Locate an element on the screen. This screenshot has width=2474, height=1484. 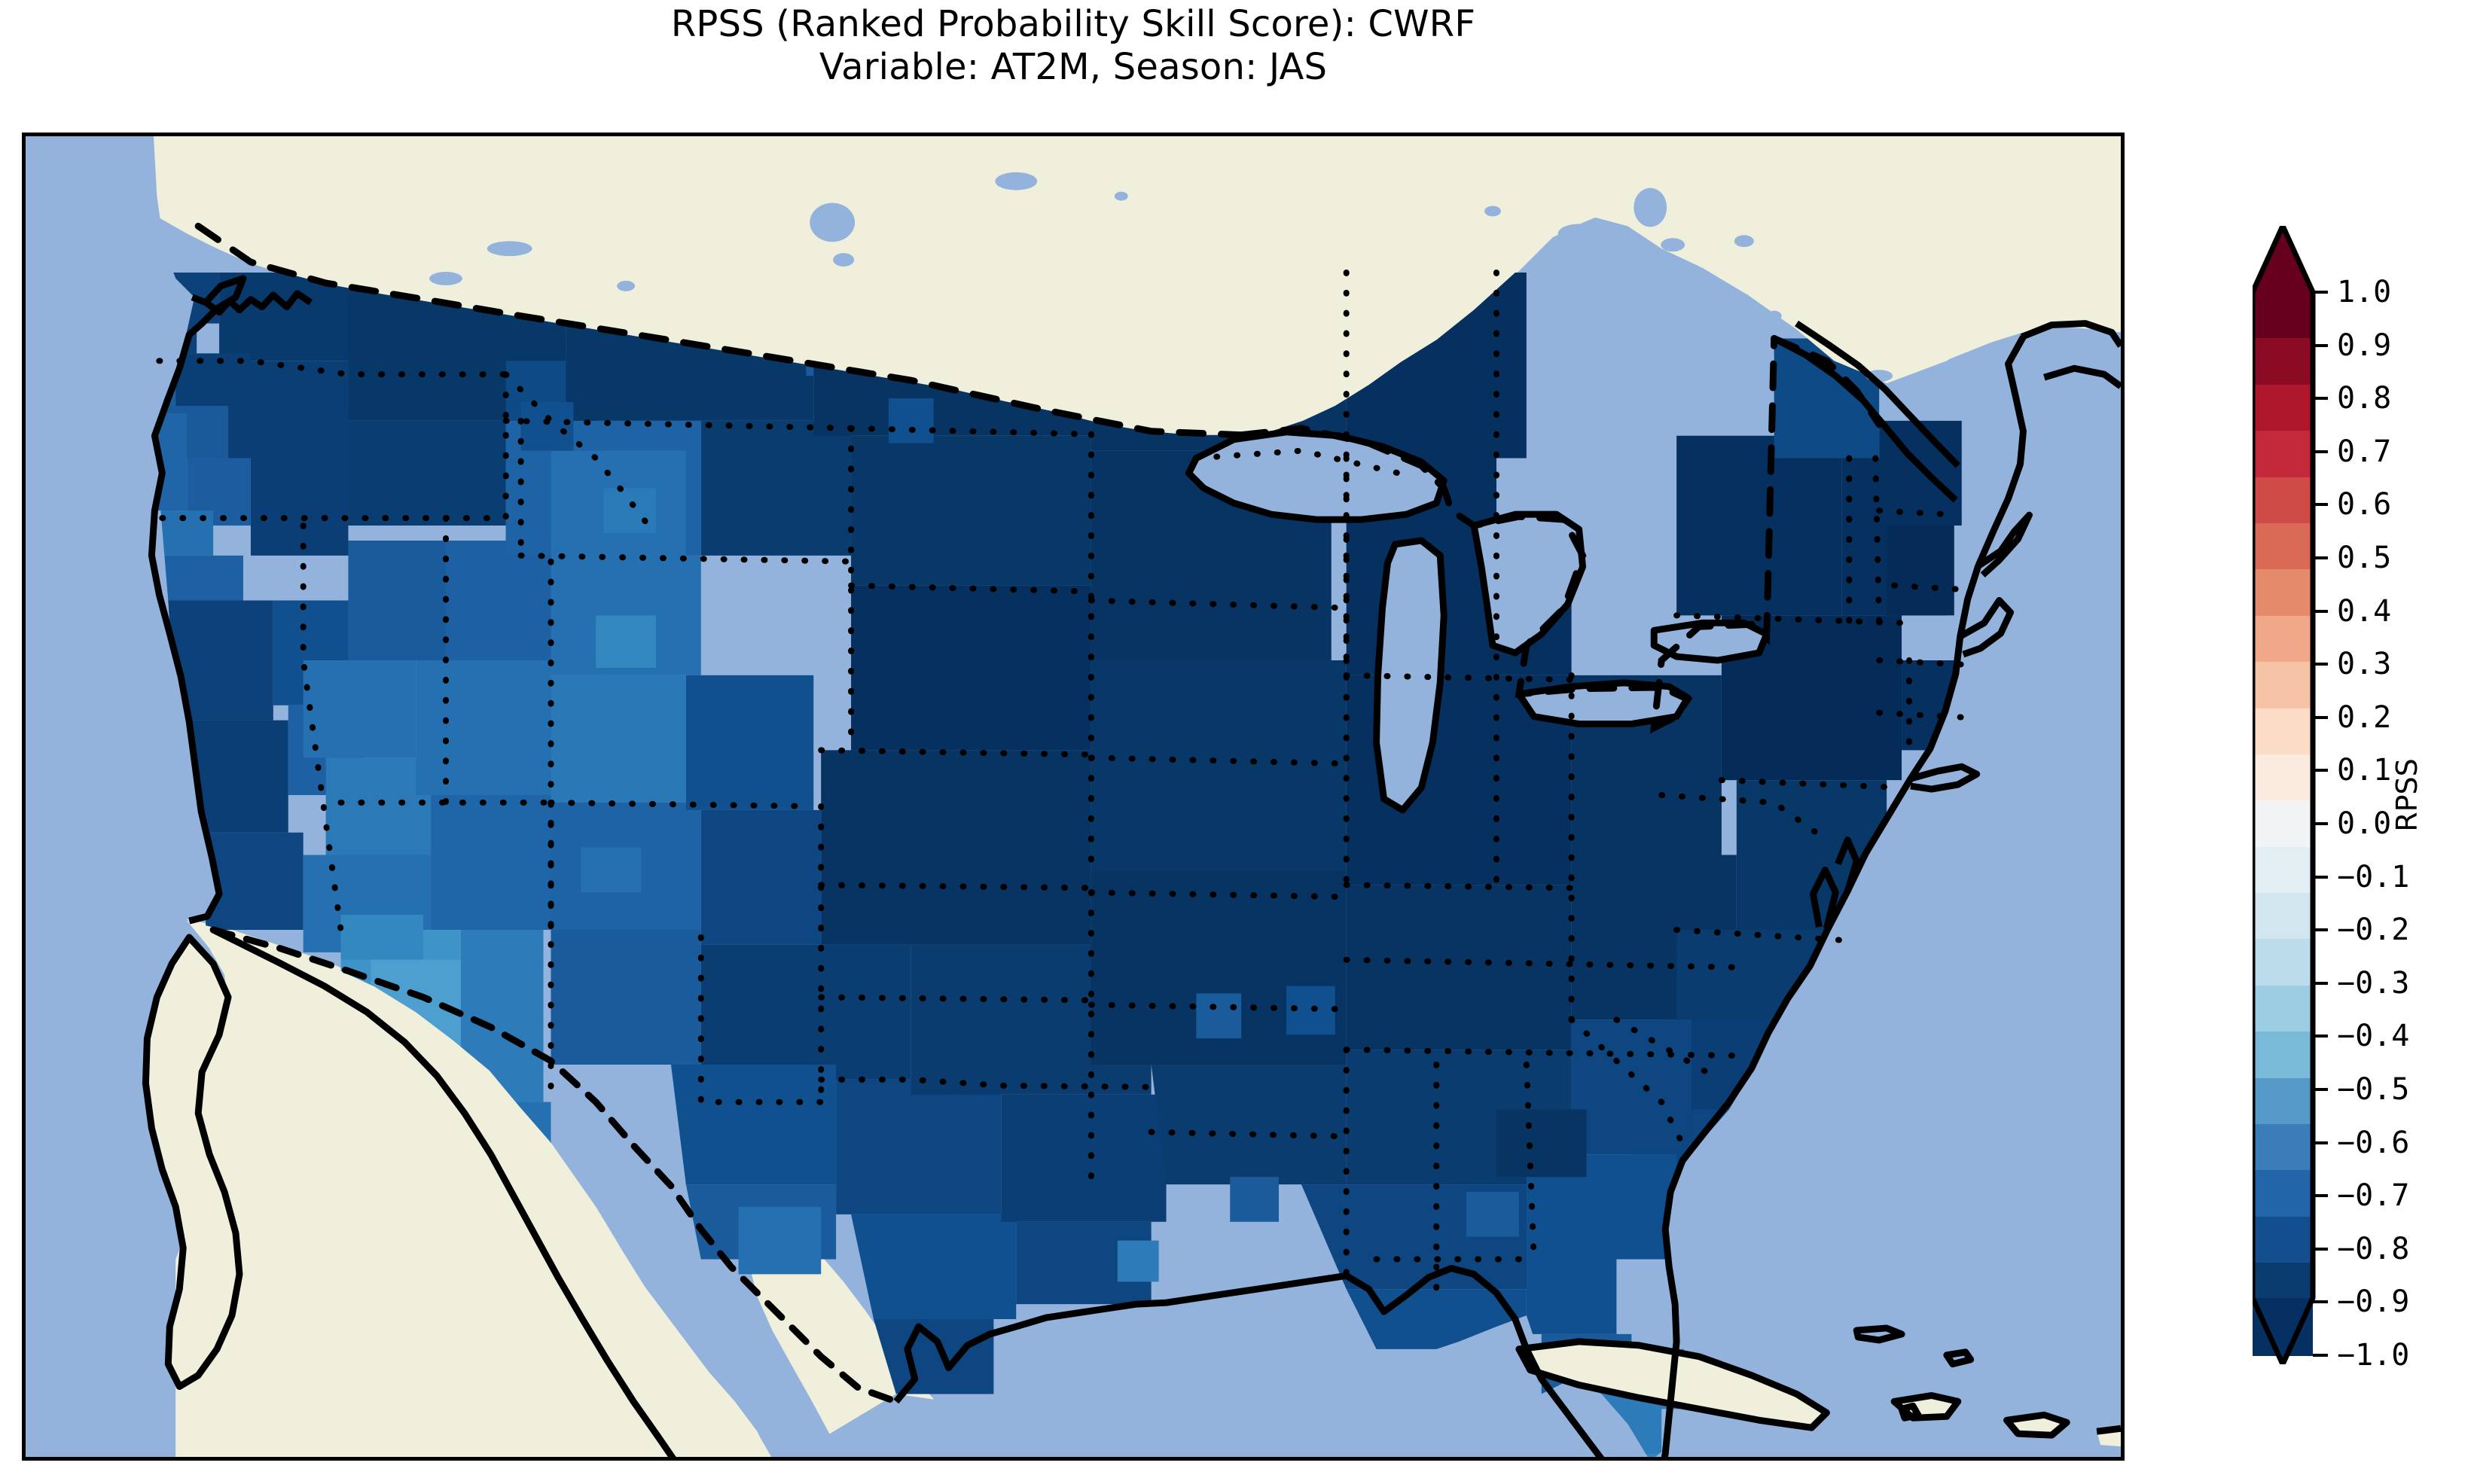
colorbar-tick-label: 0.8 is located at coordinates (2364, 398).